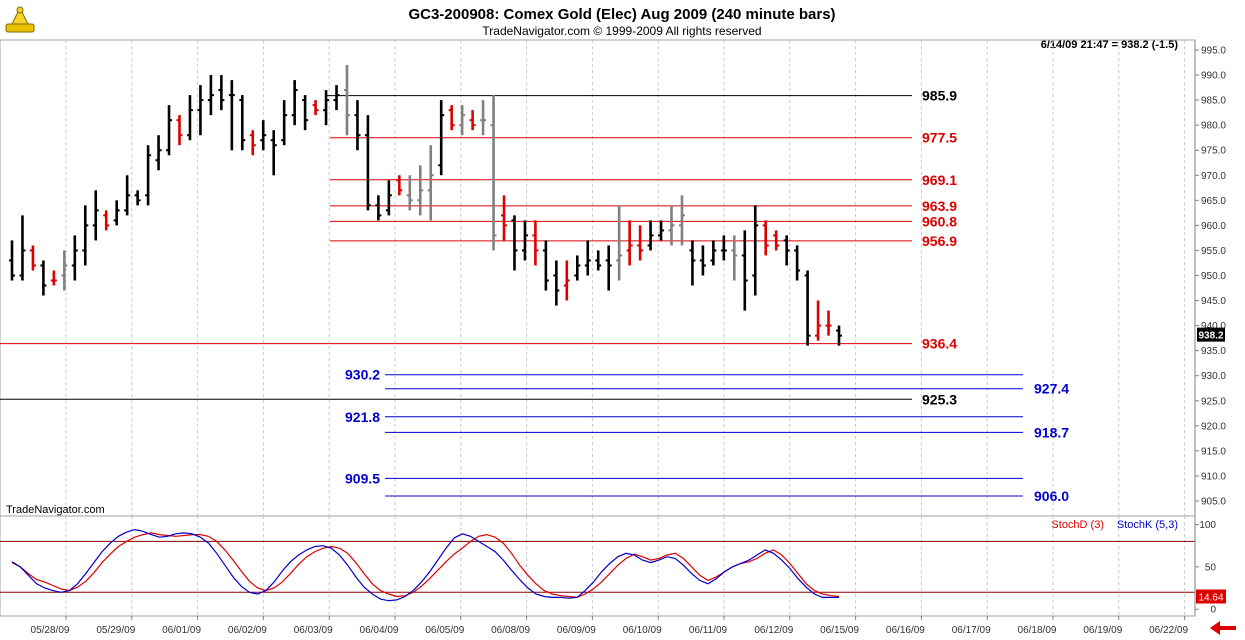 The width and height of the screenshot is (1245, 640). I want to click on x-tick-label: 06/15/09, so click(839, 630).